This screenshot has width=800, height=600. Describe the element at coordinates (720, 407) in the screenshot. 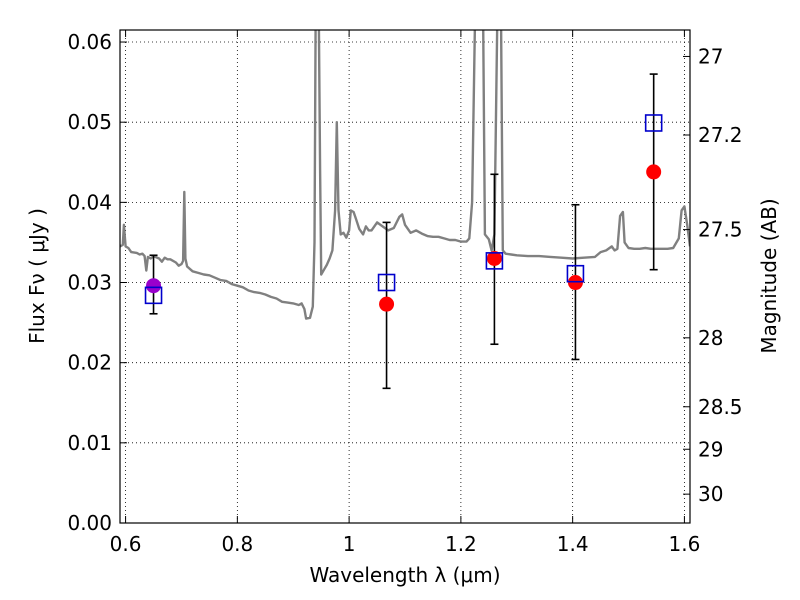

I see `right-tick-label: 28.5` at that location.